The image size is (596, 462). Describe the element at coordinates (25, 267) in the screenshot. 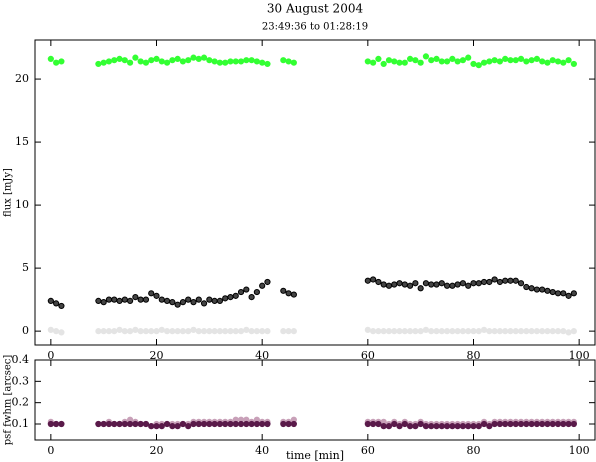

I see `y-tick-label: 5` at that location.